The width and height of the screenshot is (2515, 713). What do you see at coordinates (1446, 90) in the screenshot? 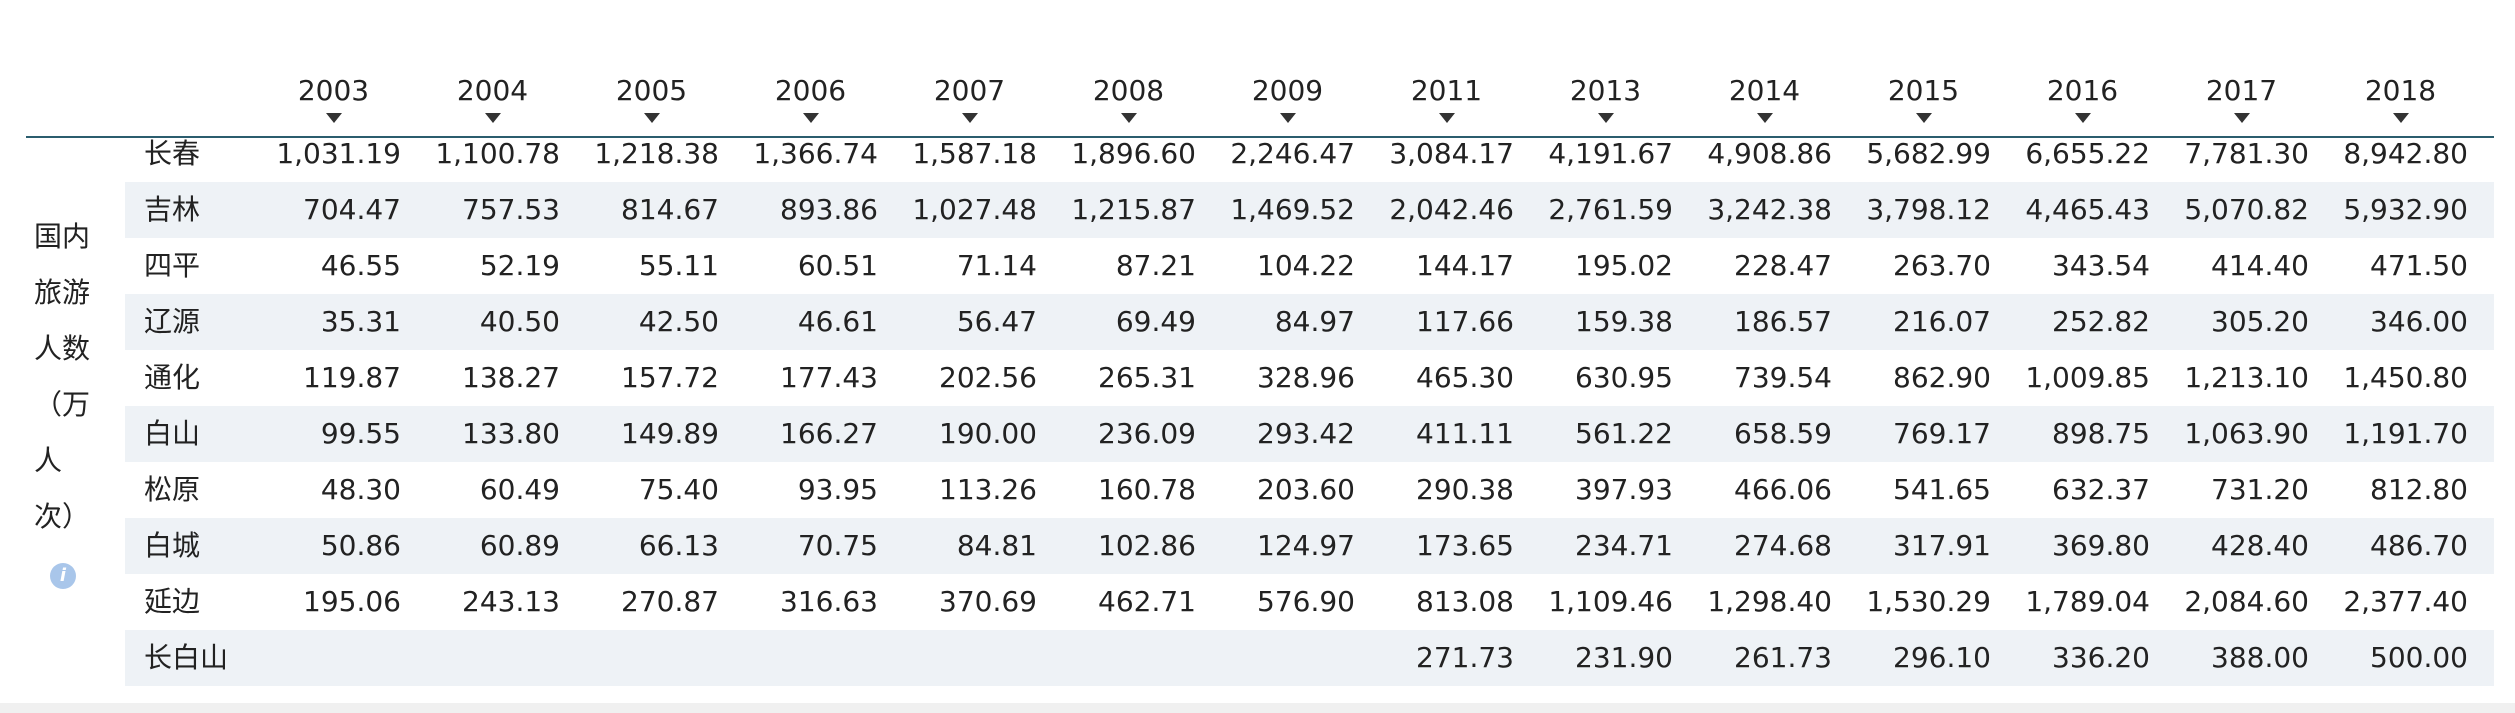
I see `column-header: 2011` at bounding box center [1446, 90].